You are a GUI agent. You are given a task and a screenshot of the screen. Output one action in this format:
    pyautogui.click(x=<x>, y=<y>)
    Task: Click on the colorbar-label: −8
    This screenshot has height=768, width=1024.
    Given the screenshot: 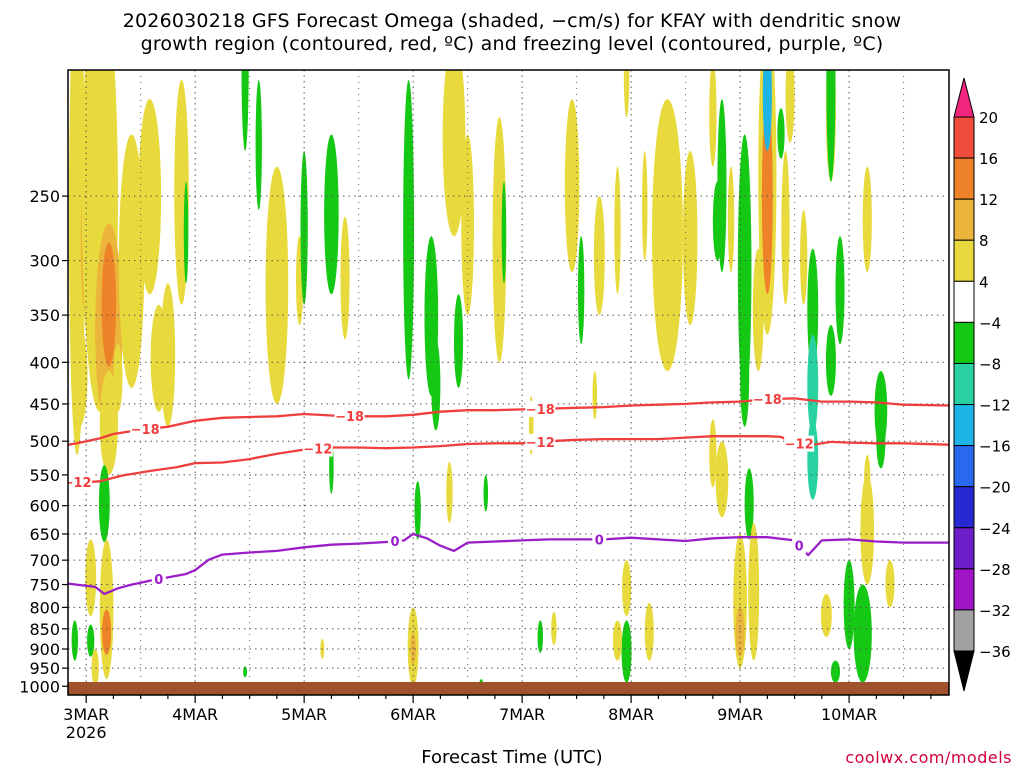 What is the action you would take?
    pyautogui.click(x=990, y=364)
    